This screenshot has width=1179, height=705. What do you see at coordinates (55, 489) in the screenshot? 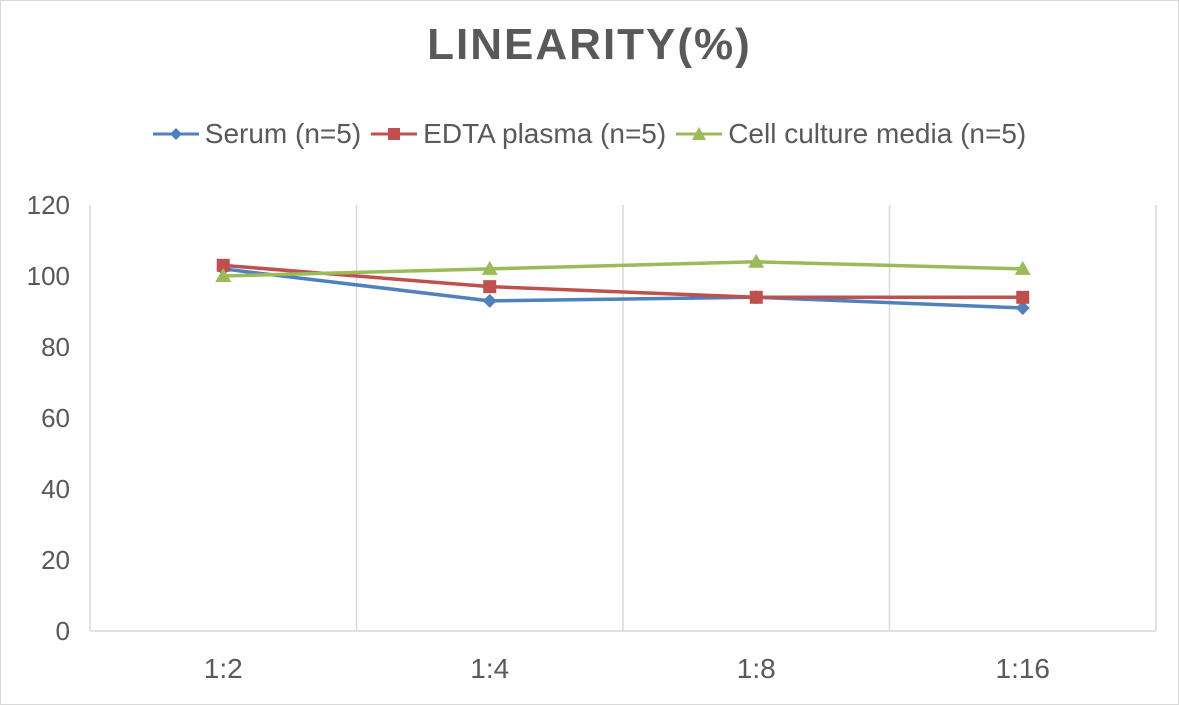
I see `y-tick-label: 40` at bounding box center [55, 489].